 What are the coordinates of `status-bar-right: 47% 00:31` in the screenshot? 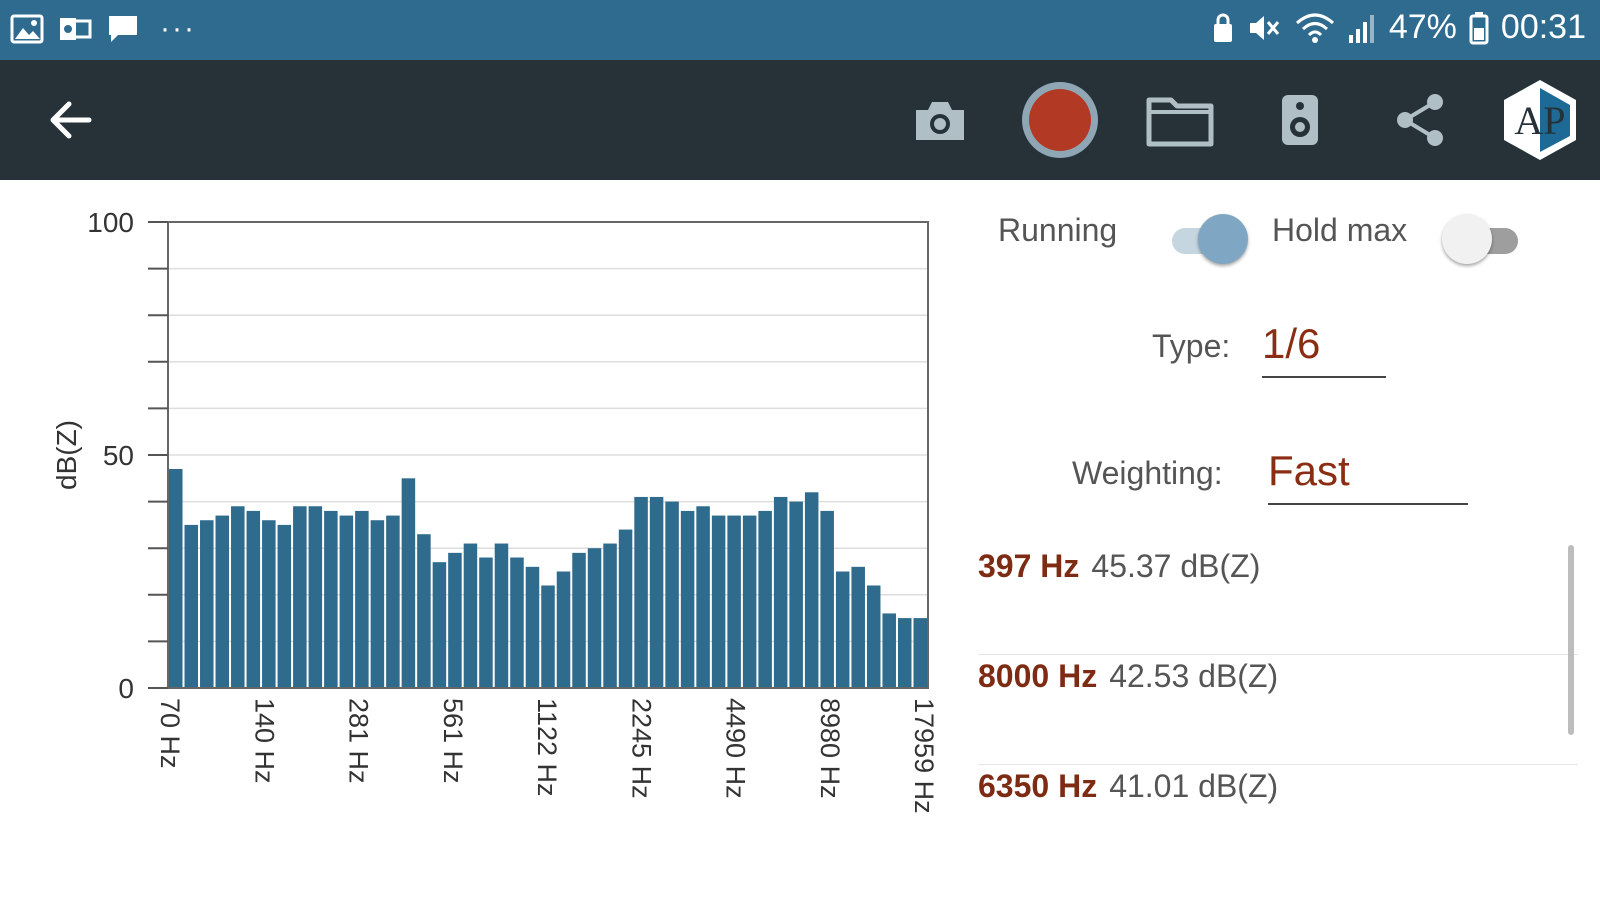 It's located at (1398, 27).